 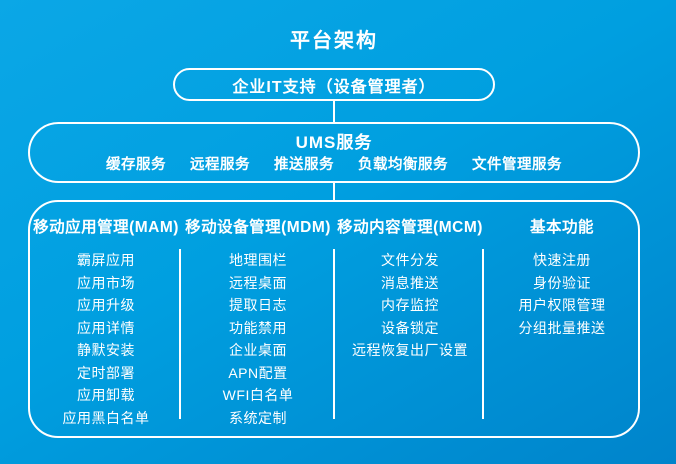 I want to click on module-item: 霸屏应用, so click(x=106, y=260).